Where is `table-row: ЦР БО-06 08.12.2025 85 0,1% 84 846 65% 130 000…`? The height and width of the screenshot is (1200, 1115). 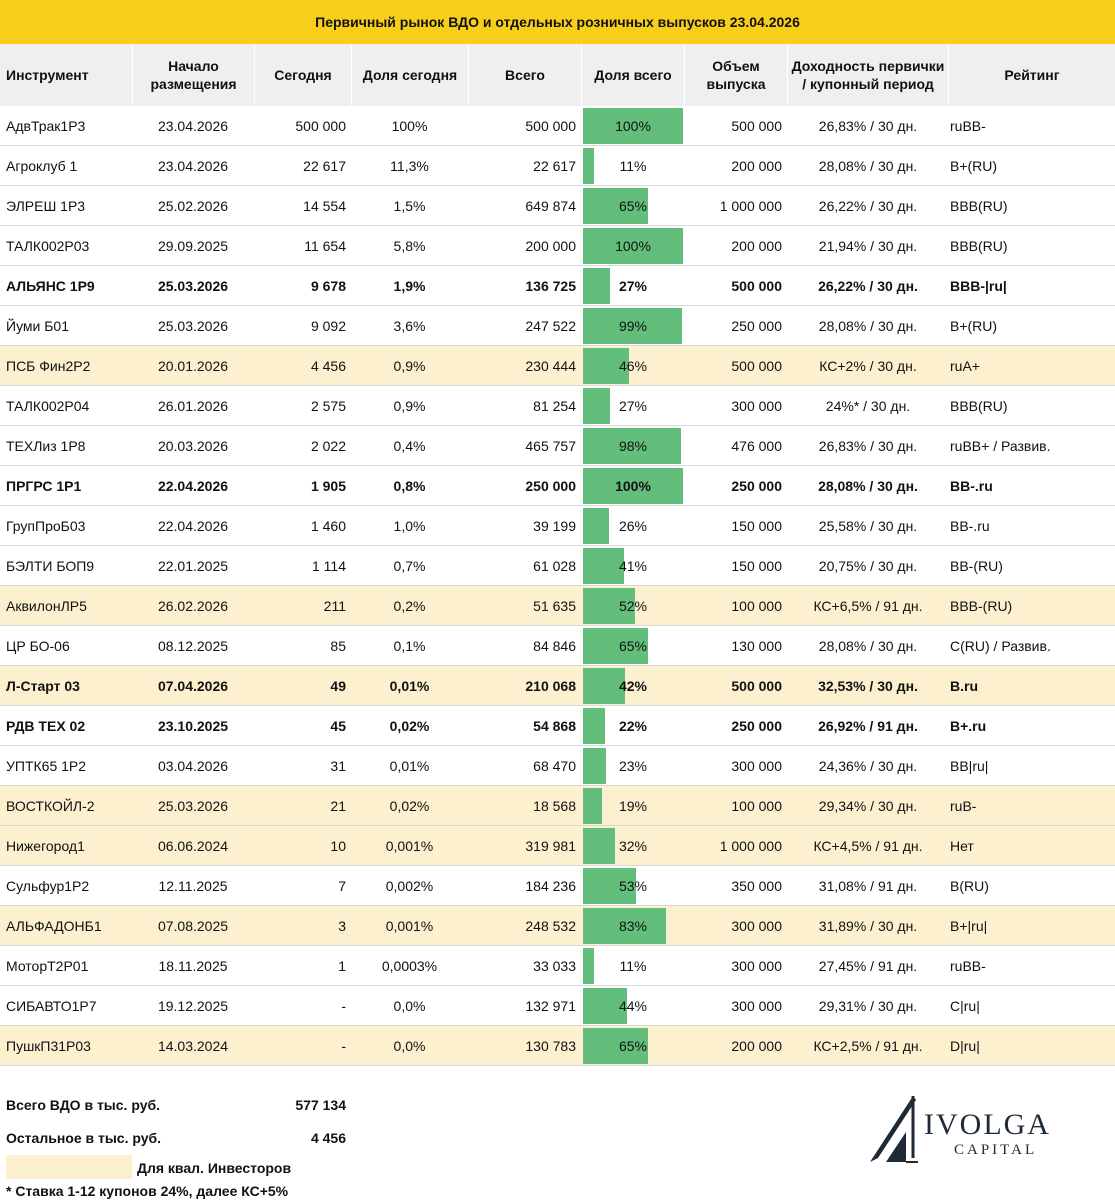
table-row: ЦР БО-06 08.12.2025 85 0,1% 84 846 65% 130 000… is located at coordinates (557, 646).